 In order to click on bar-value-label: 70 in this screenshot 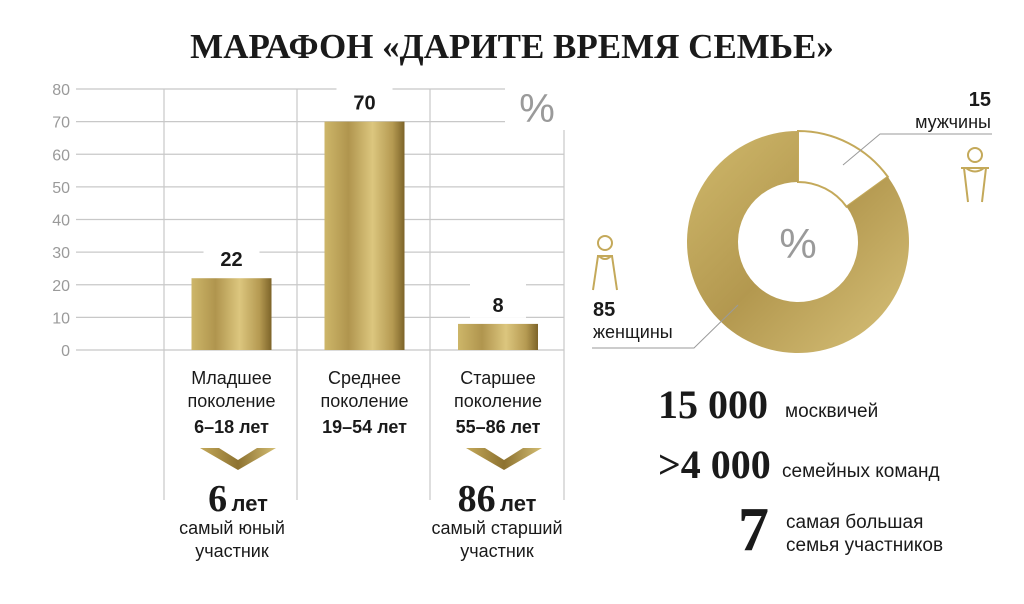, I will do `click(364, 104)`.